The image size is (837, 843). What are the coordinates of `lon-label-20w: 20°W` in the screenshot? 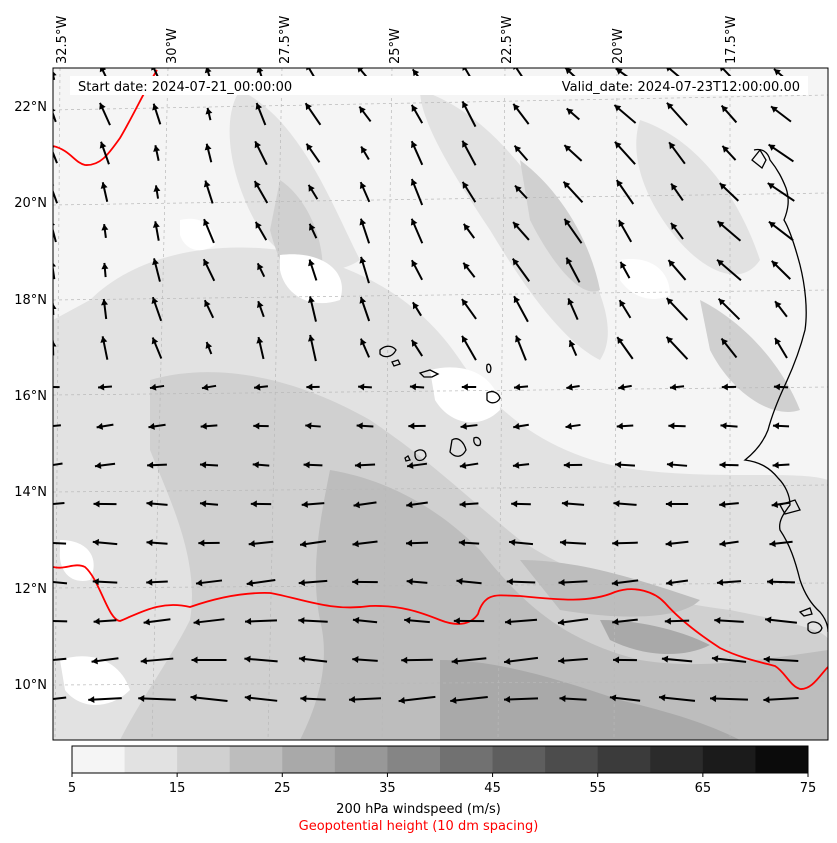 It's located at (618, 46).